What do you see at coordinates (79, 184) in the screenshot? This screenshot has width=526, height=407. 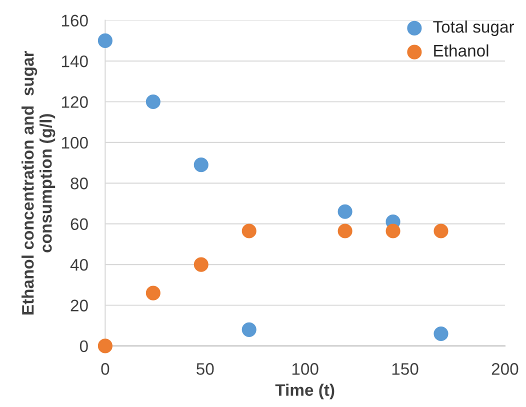 I see `y-tick-label: 80` at bounding box center [79, 184].